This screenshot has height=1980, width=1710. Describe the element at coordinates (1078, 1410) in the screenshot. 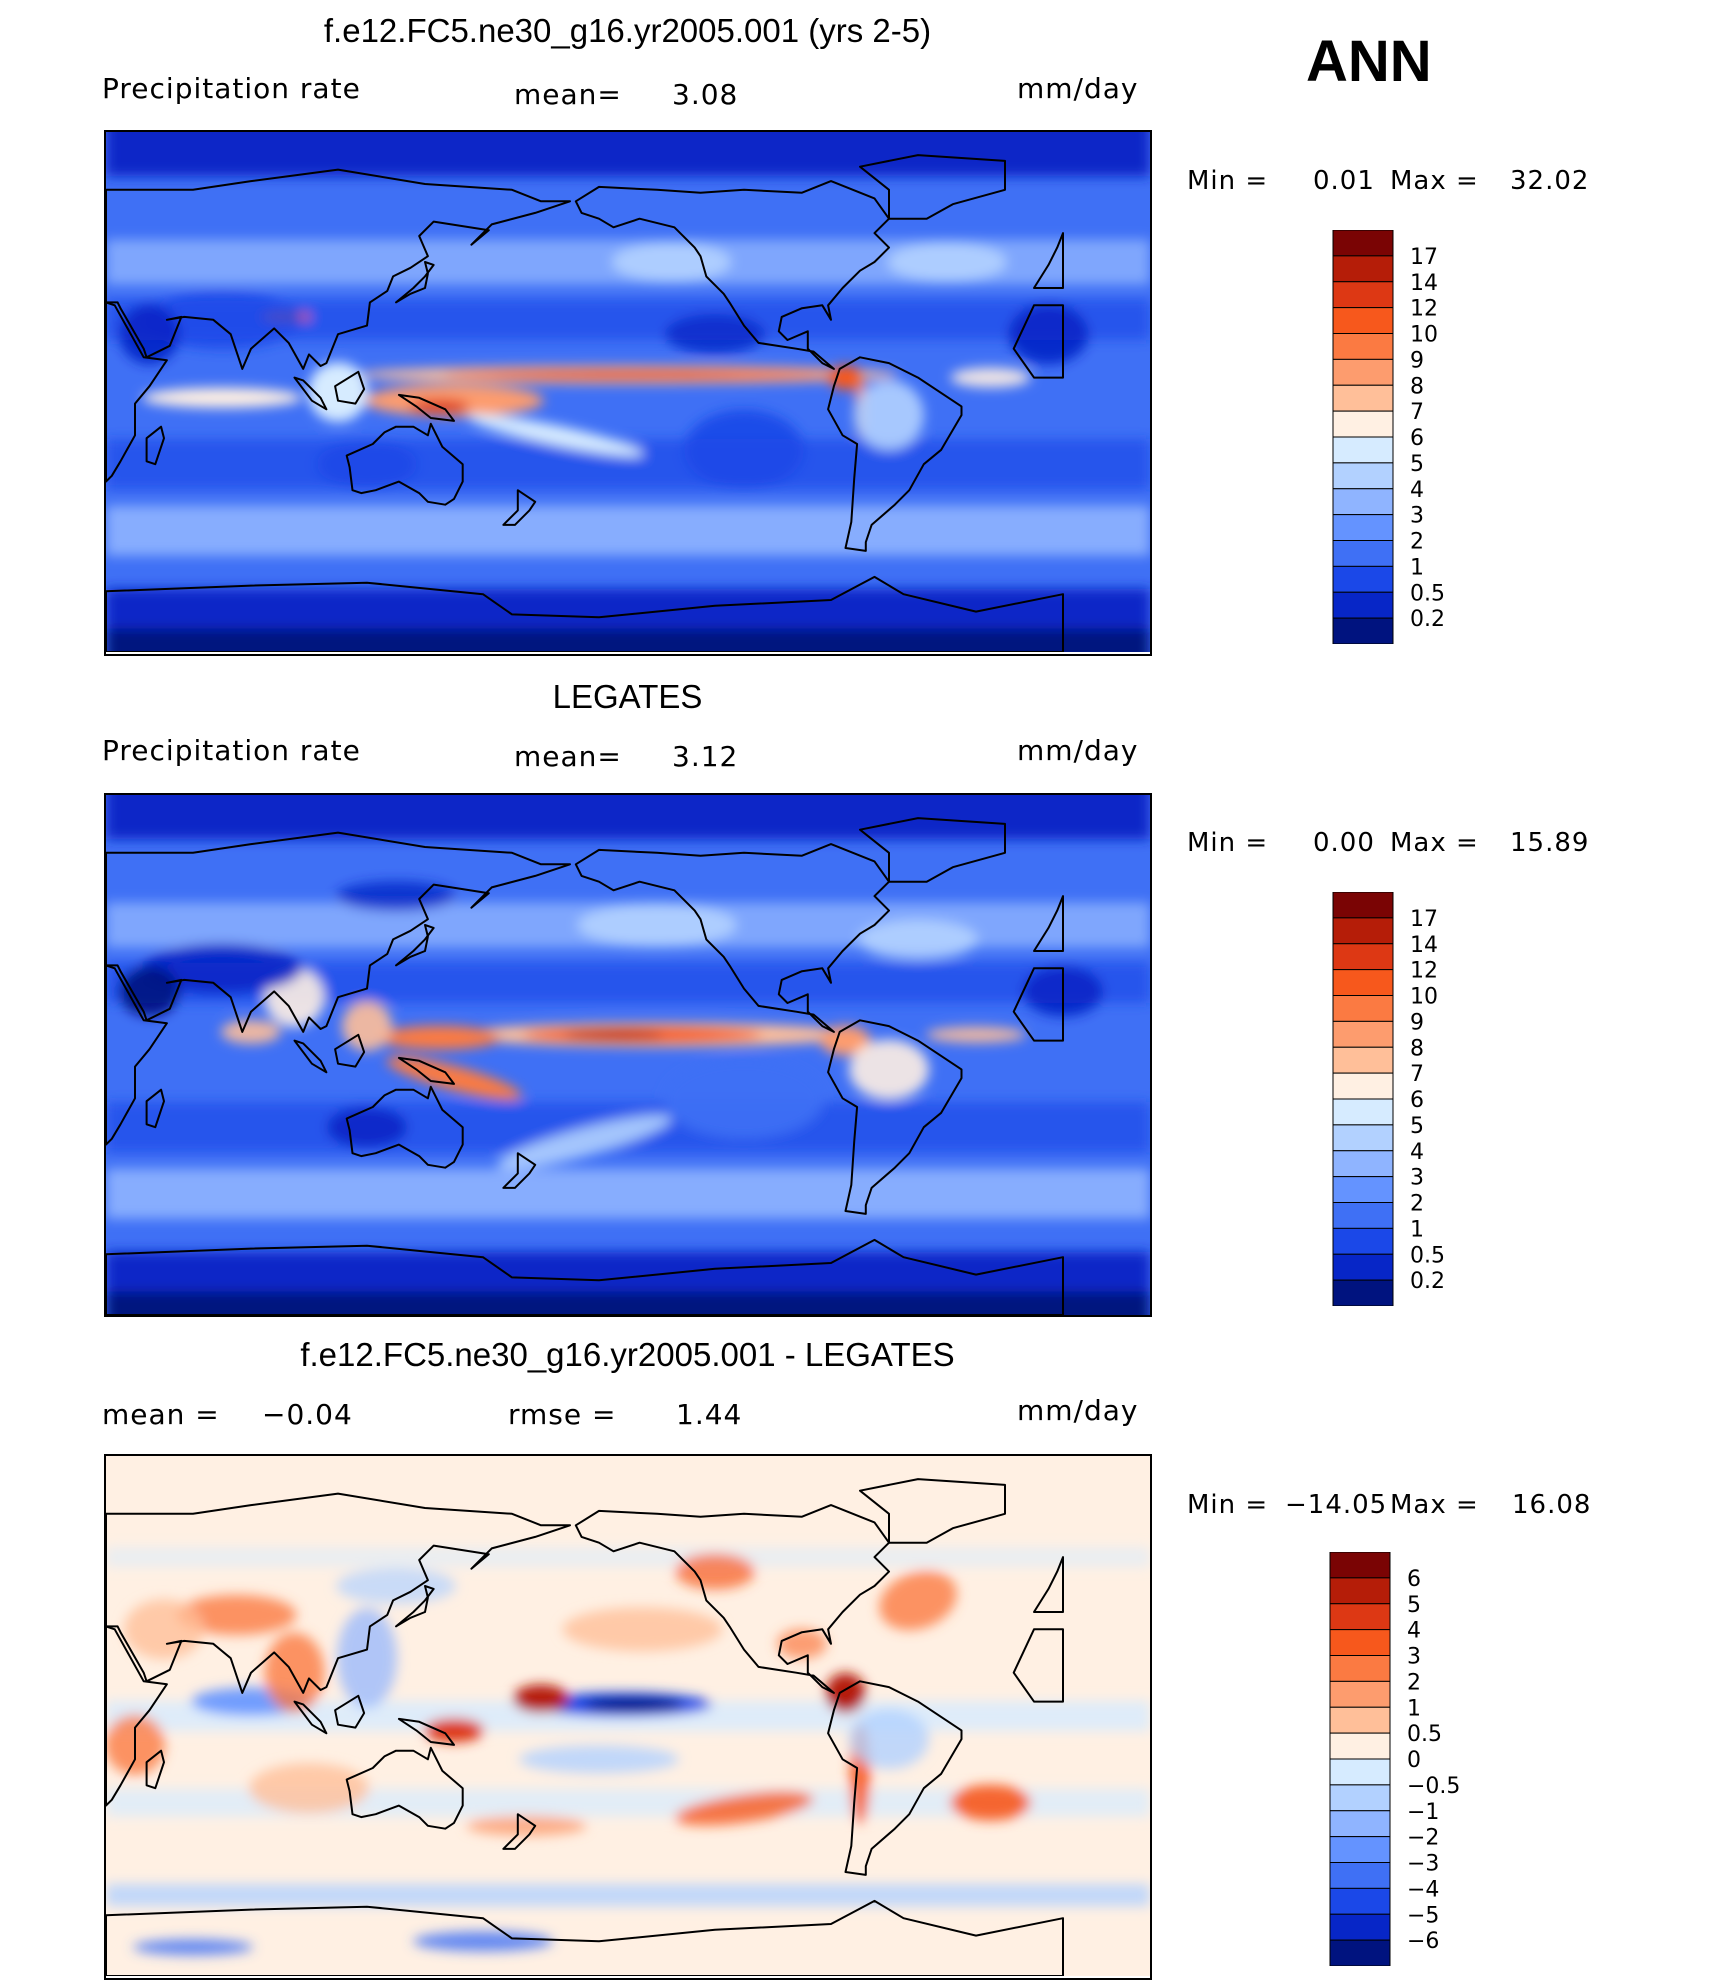

I see `panel3-units: mm/day` at that location.